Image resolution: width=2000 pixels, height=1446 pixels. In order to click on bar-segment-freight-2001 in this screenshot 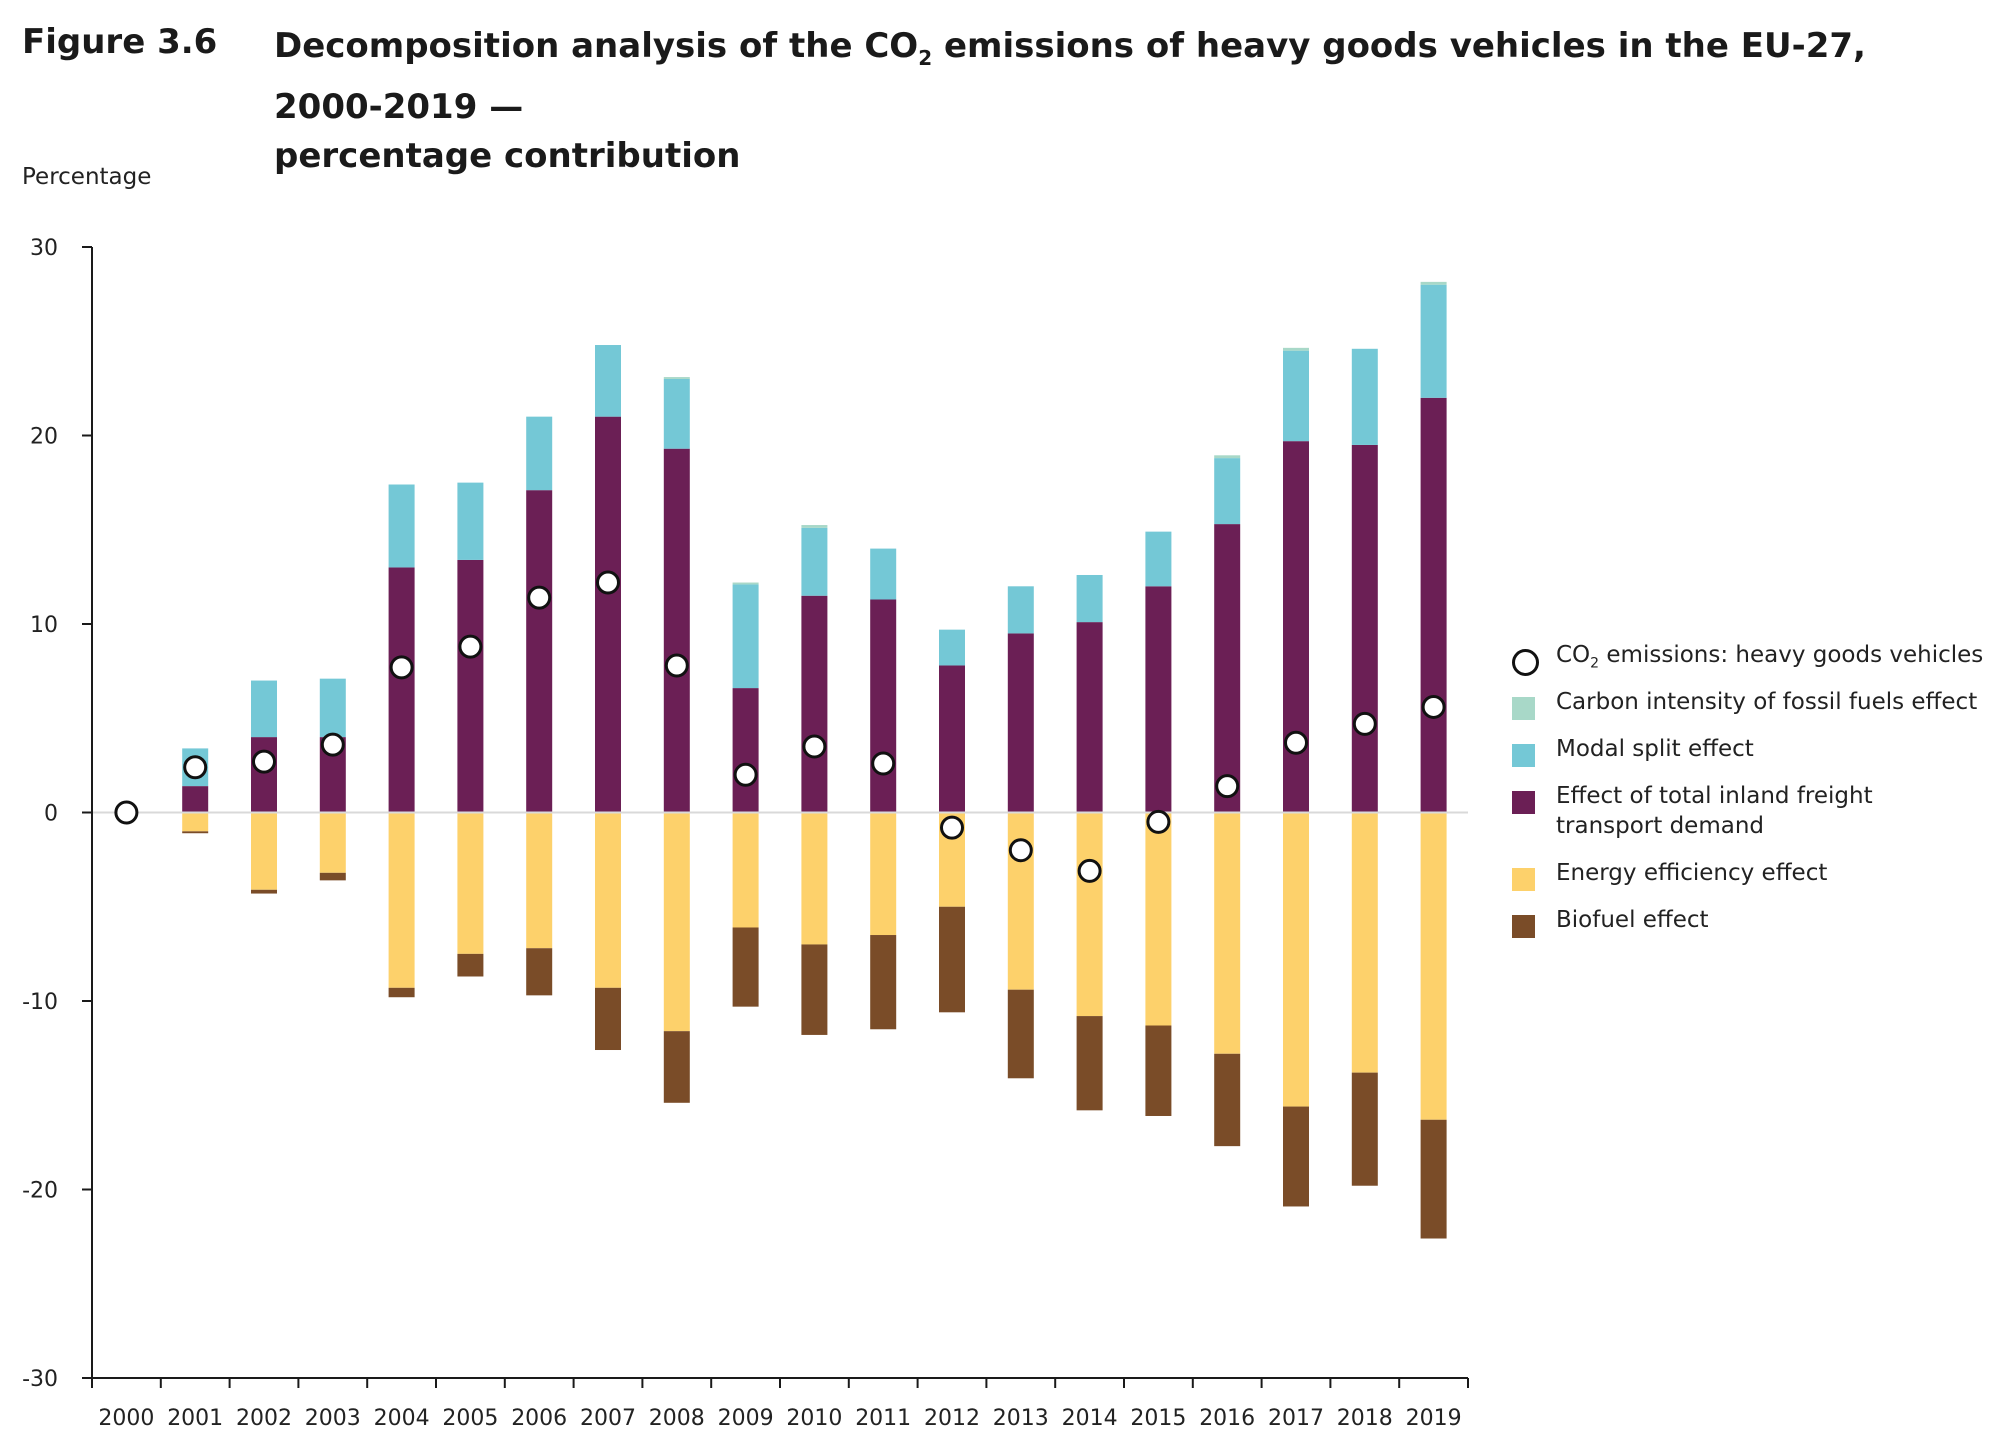, I will do `click(195, 799)`.